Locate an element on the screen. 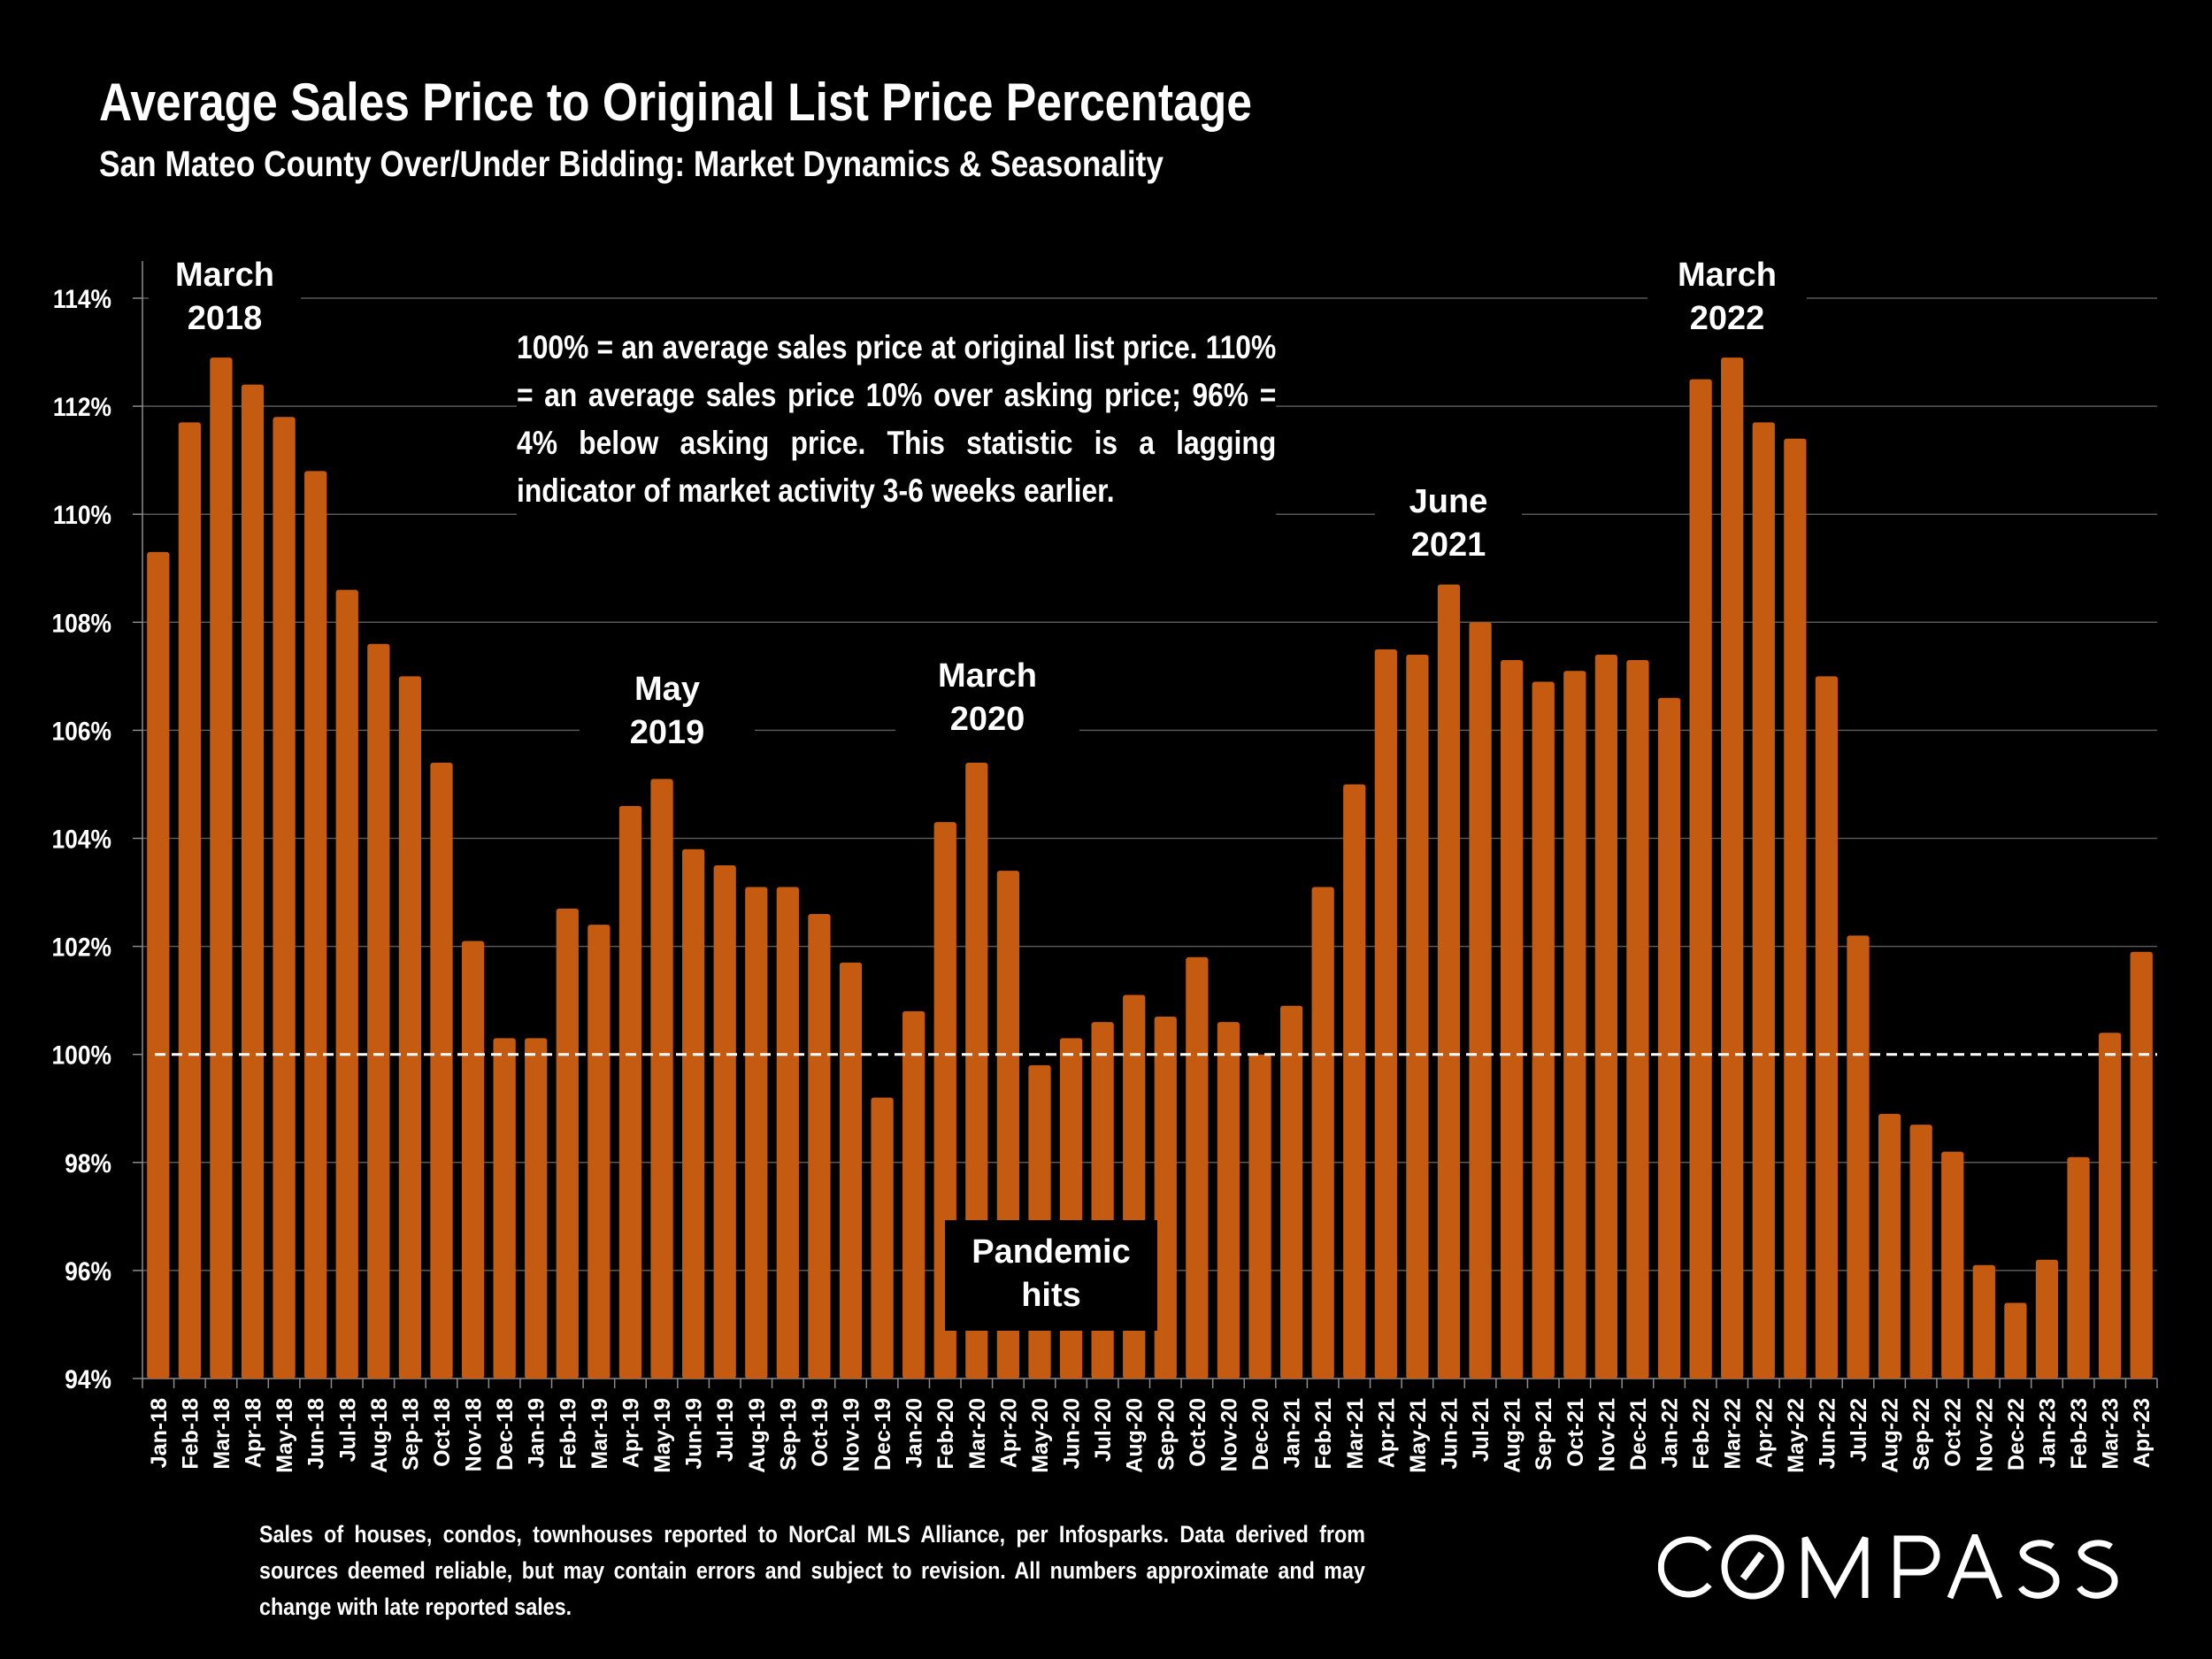 This screenshot has height=1659, width=2212. x-tick-label: Oct-20 is located at coordinates (1198, 1433).